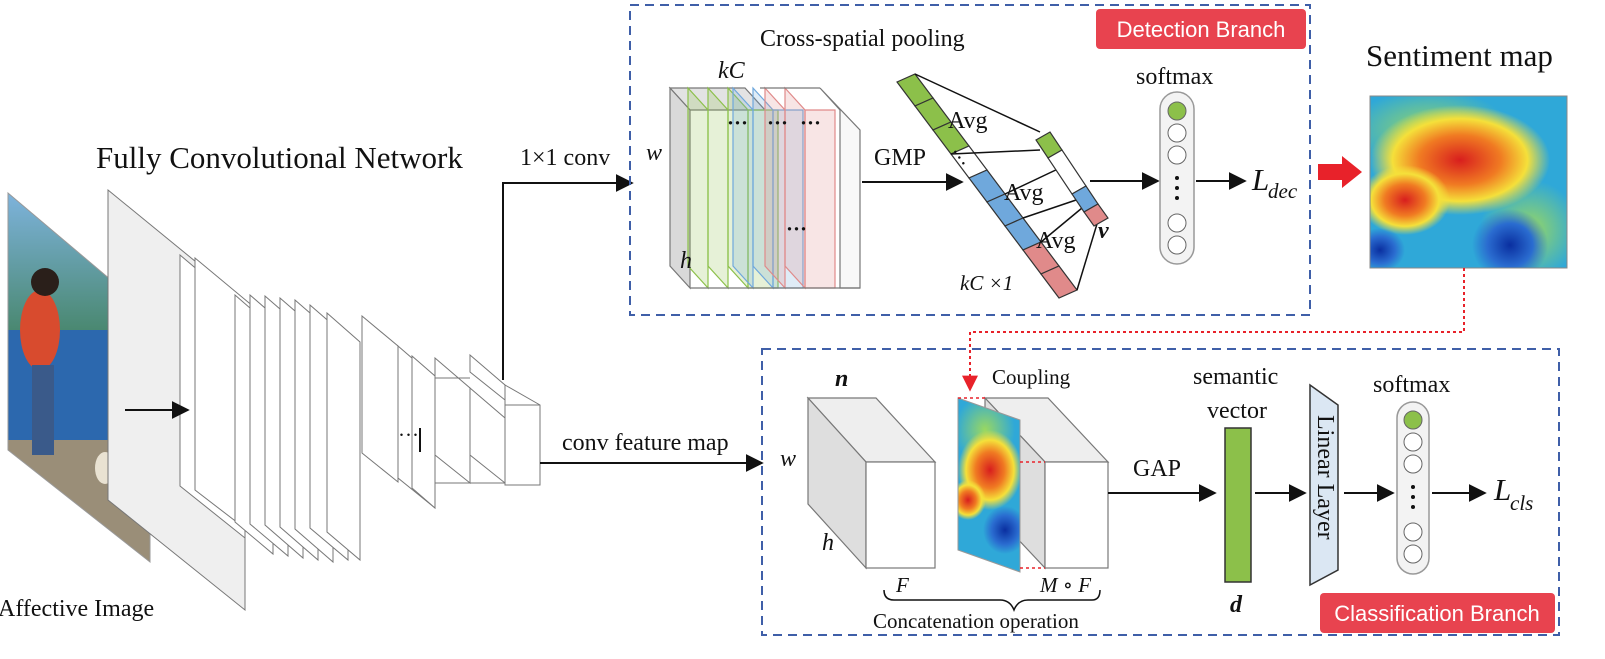 Image resolution: width=1605 pixels, height=659 pixels. I want to click on m-f-label: M ∘ F, so click(1065, 585).